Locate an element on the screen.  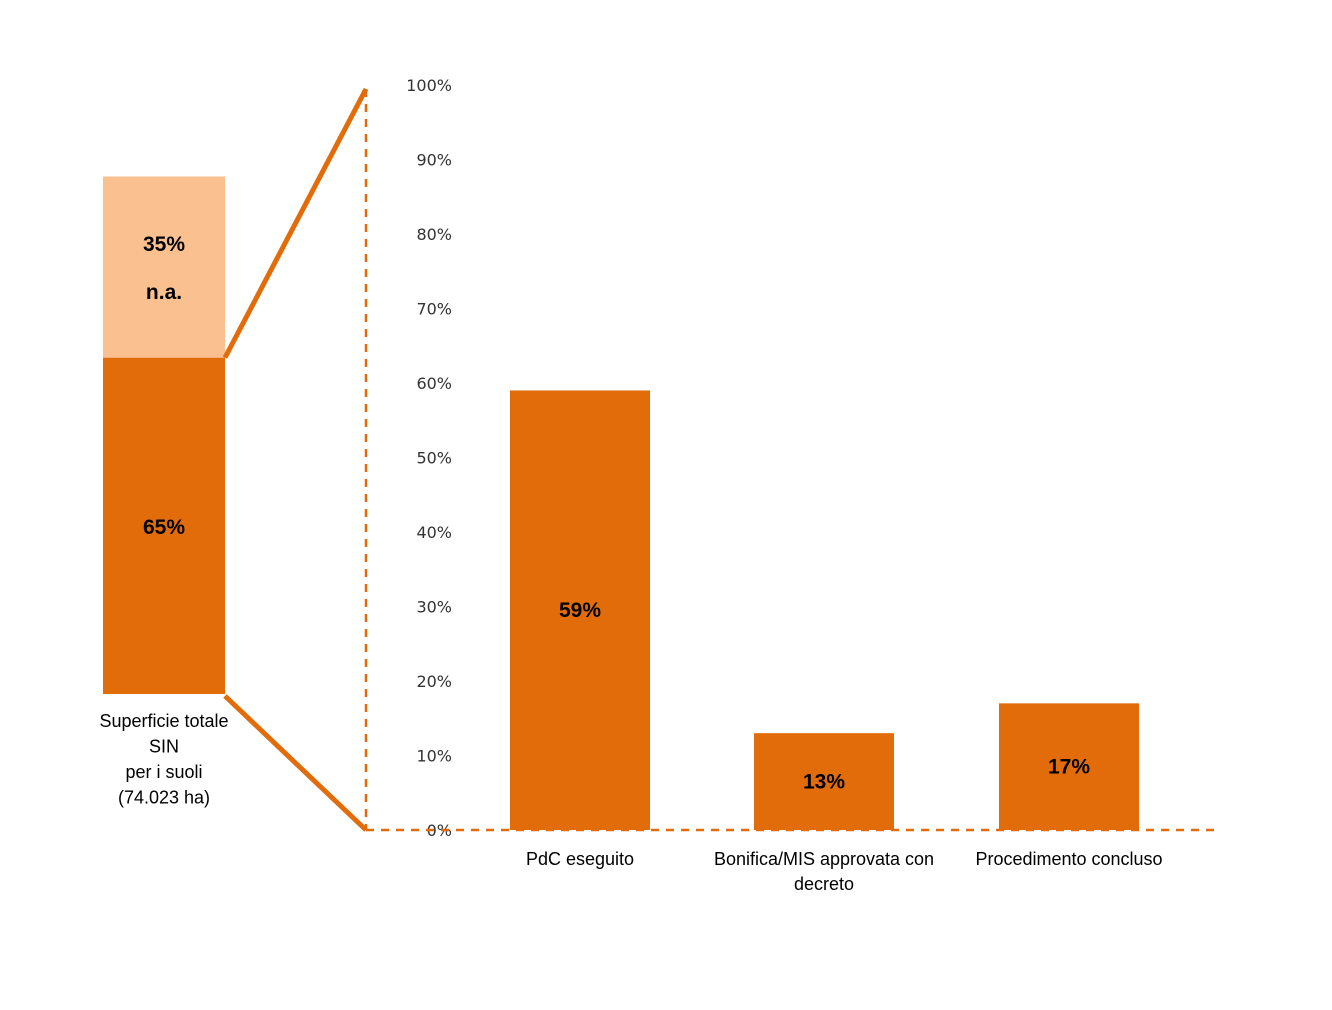
y-tick-label: 10% is located at coordinates (434, 756).